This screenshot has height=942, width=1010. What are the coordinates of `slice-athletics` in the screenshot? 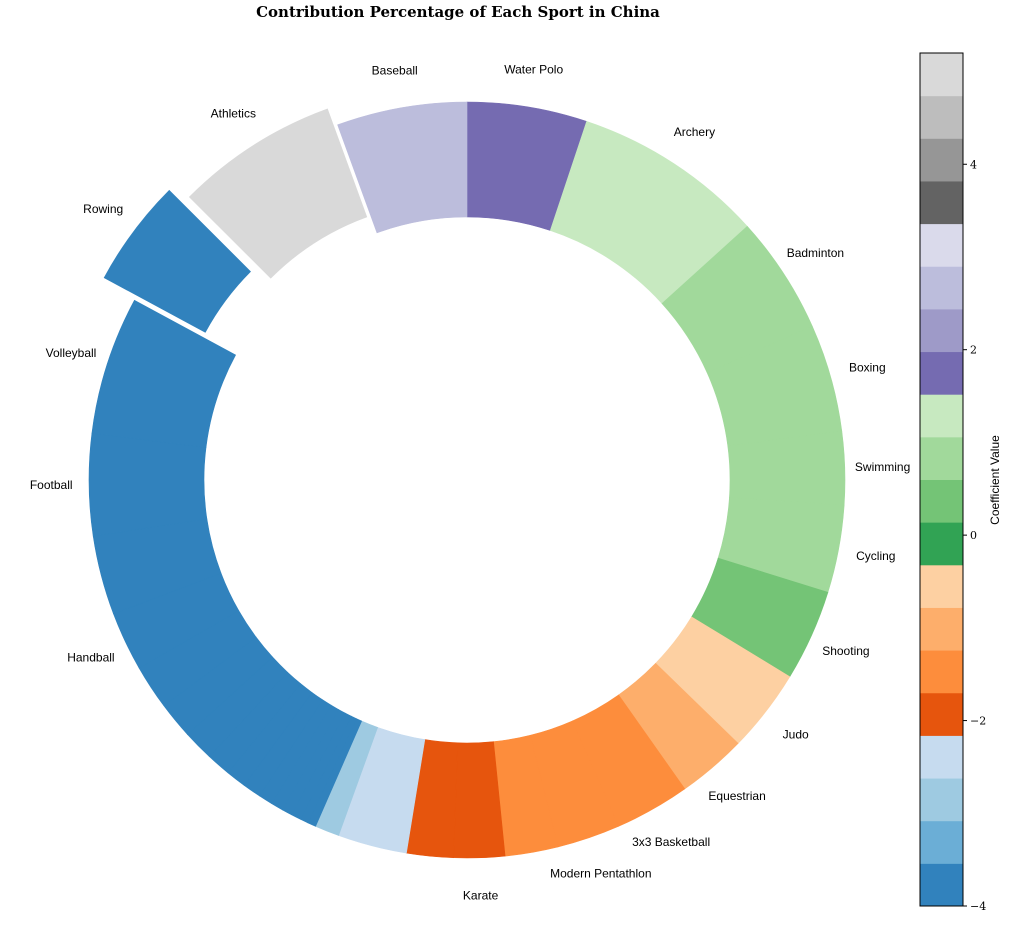 It's located at (278, 193).